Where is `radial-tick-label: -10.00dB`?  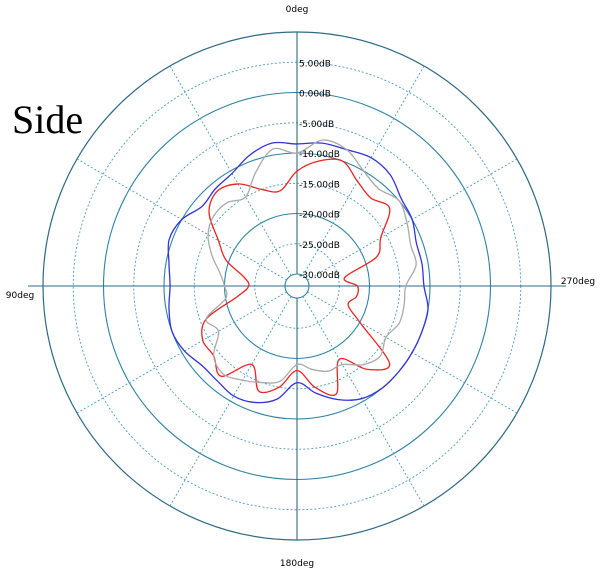 radial-tick-label: -10.00dB is located at coordinates (319, 155).